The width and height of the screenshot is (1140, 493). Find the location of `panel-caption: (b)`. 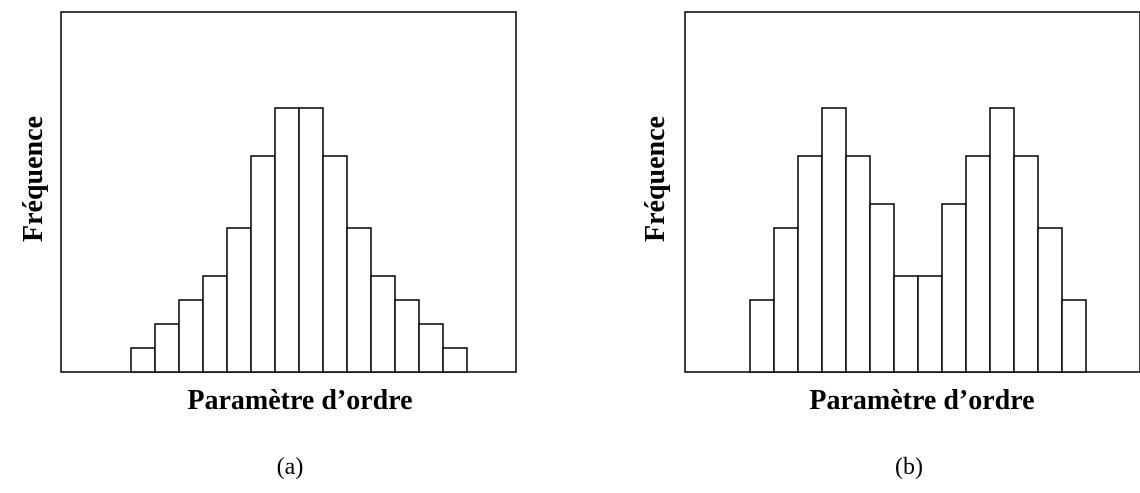

panel-caption: (b) is located at coordinates (909, 467).